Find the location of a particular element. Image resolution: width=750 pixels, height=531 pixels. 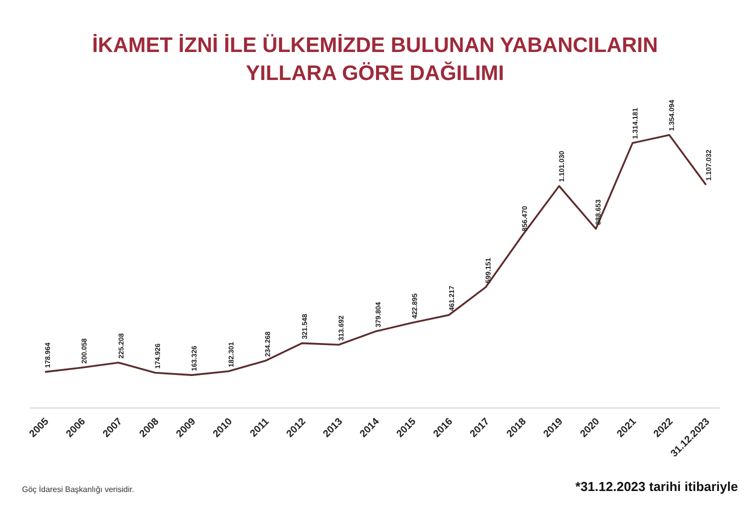

text: *31.12.2023 tarihi itibariyle is located at coordinates (656, 486).